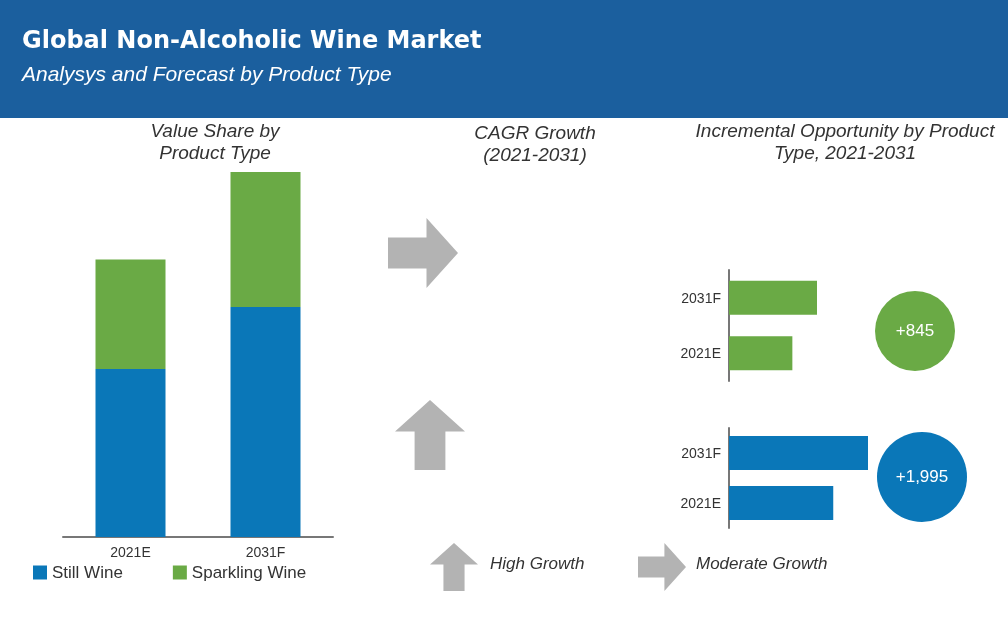  What do you see at coordinates (252, 40) in the screenshot?
I see `text: Global Non-Alcoholic Wine Market` at bounding box center [252, 40].